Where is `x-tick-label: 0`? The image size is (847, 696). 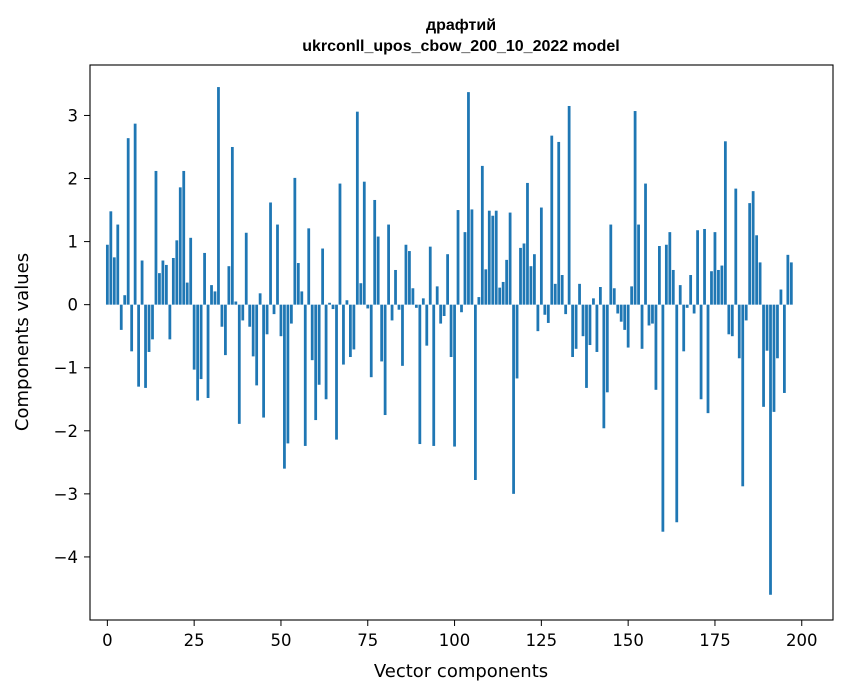 x-tick-label: 0 is located at coordinates (107, 640).